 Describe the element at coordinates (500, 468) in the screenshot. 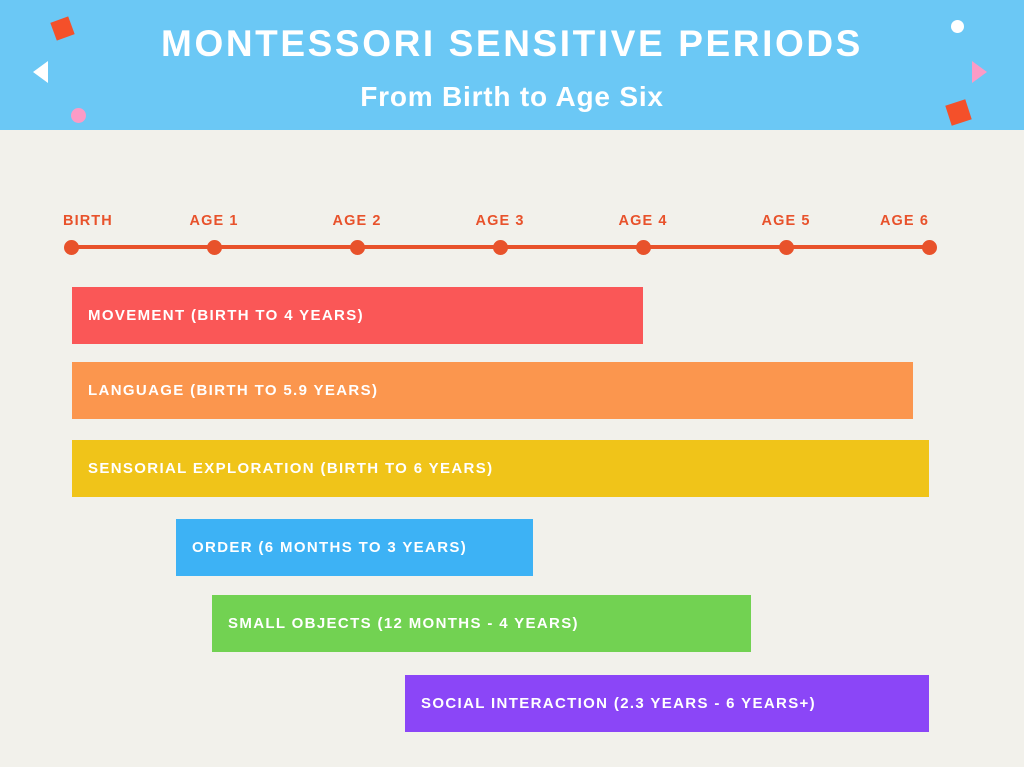

I see `period-bar-sensorial-exploration: SENSORIAL EXPLORATION (BIRTH TO 6 YEARS)` at that location.